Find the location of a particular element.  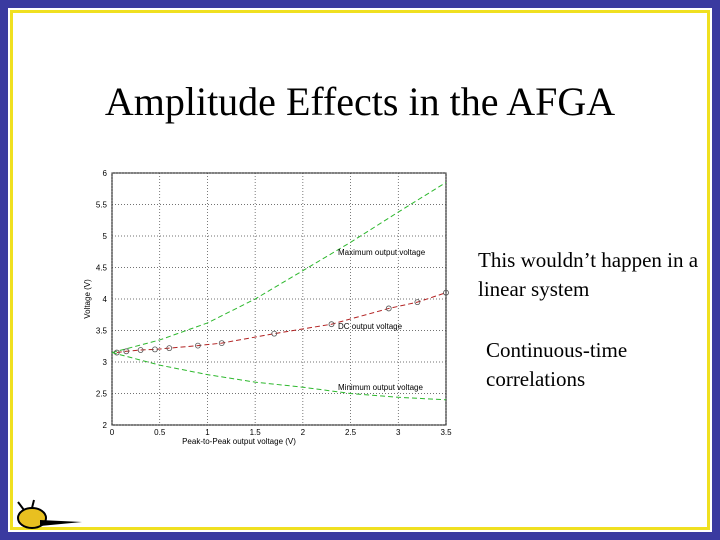

x-tick-label: 3.5 is located at coordinates (446, 432).